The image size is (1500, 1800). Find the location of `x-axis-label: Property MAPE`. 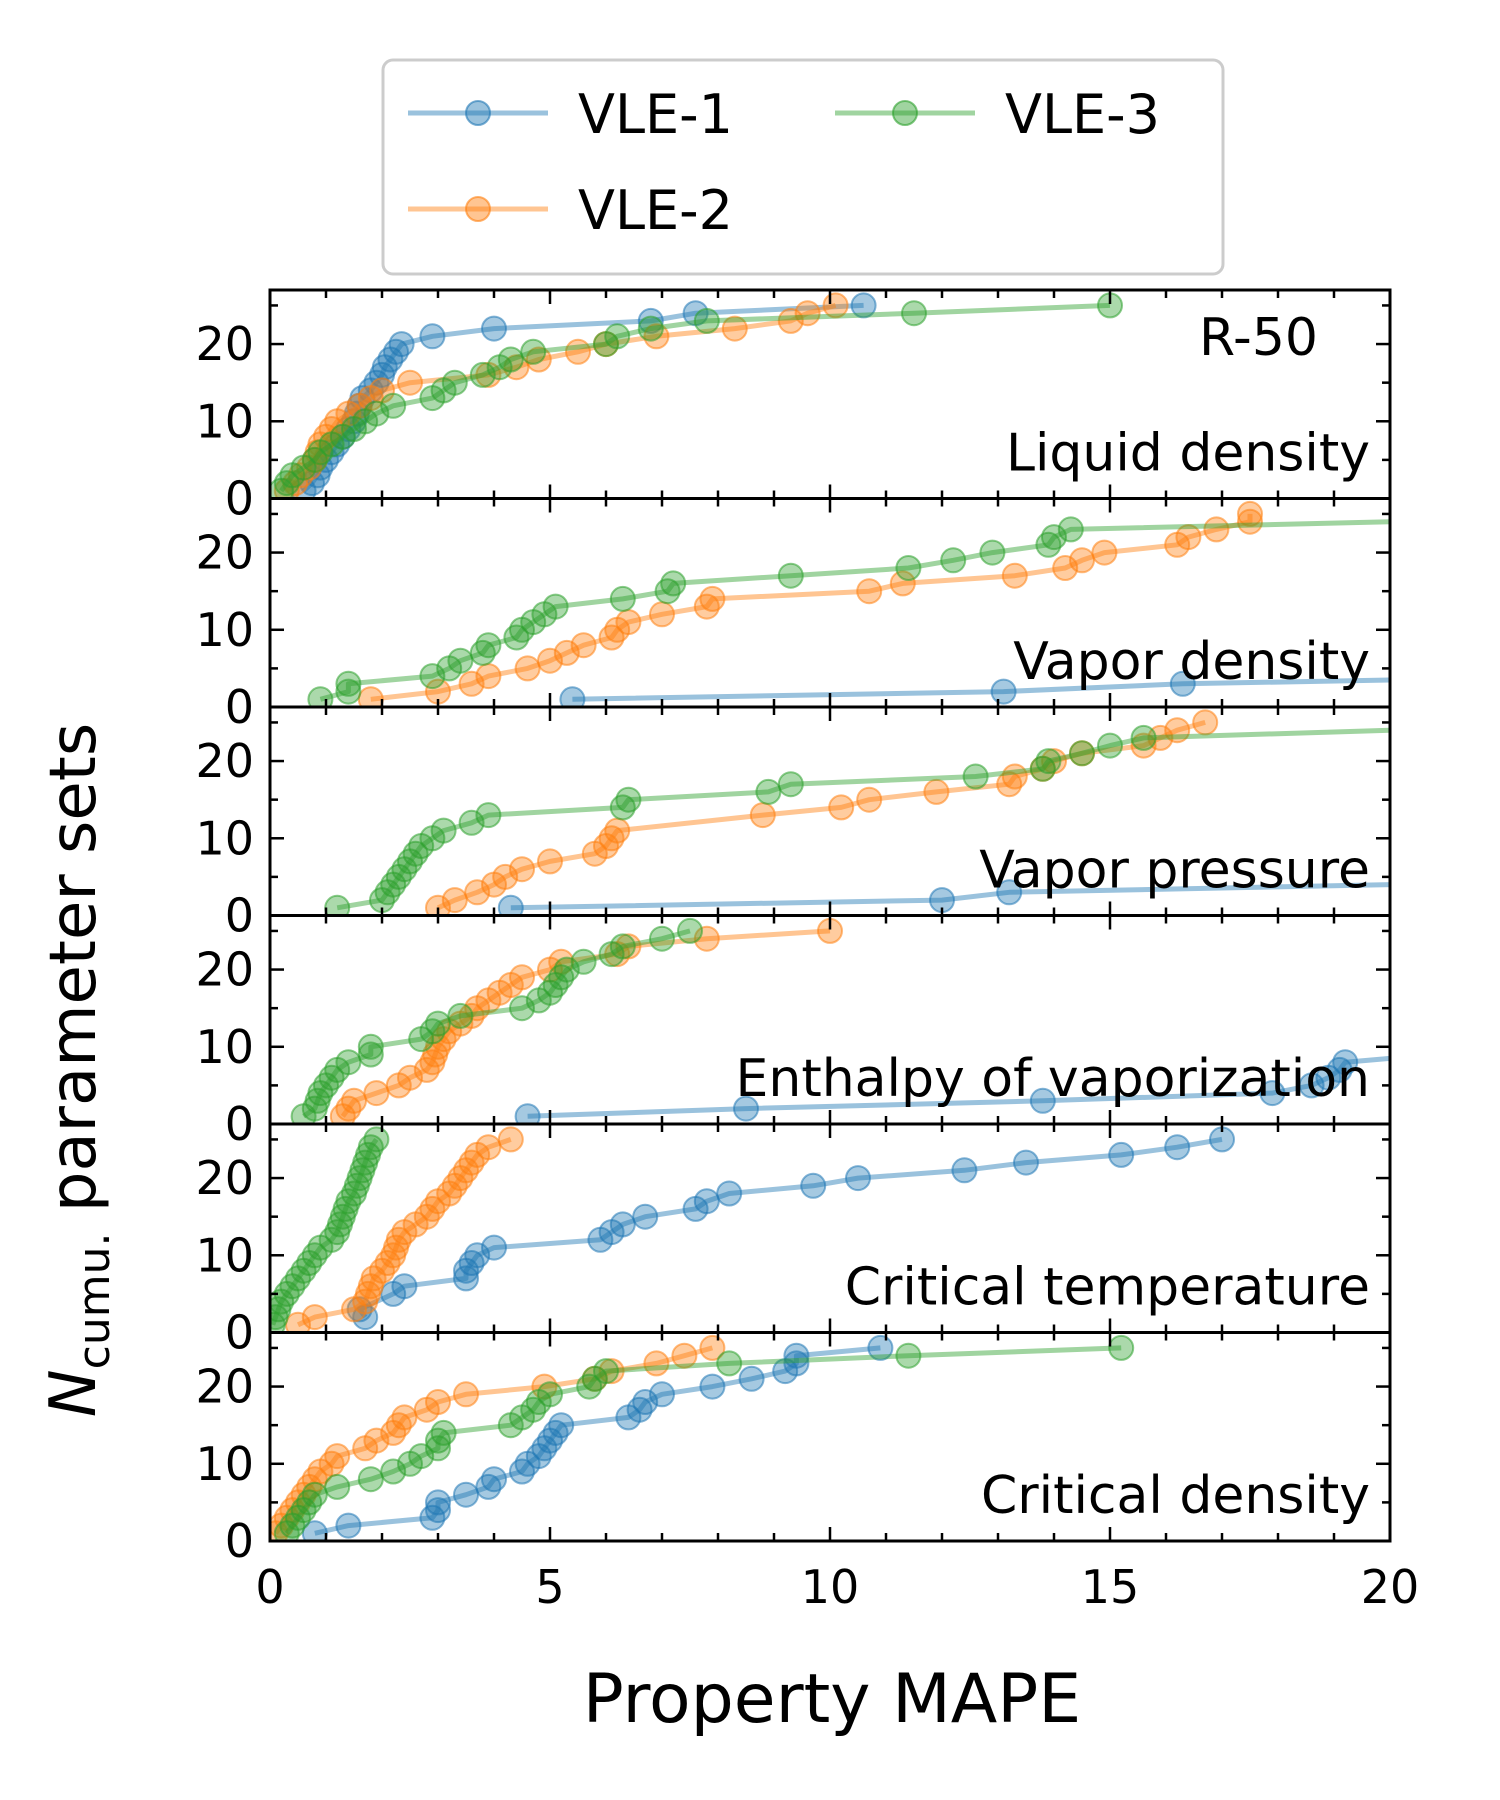

x-axis-label: Property MAPE is located at coordinates (832, 1699).